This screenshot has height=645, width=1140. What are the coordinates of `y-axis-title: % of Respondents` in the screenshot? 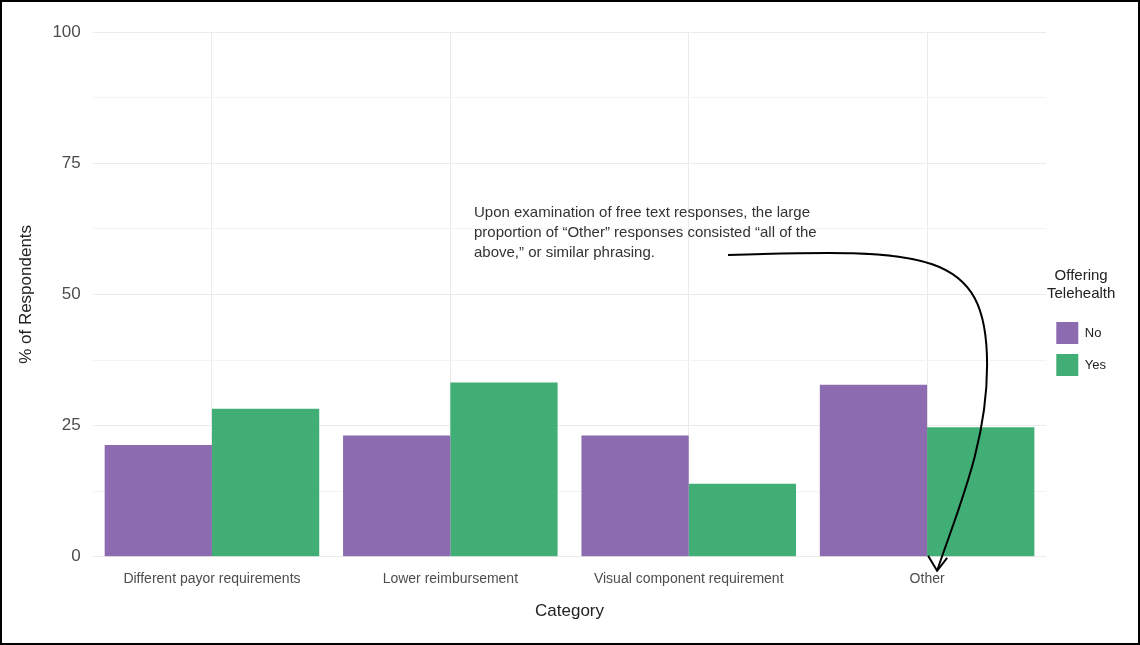 It's located at (25, 294).